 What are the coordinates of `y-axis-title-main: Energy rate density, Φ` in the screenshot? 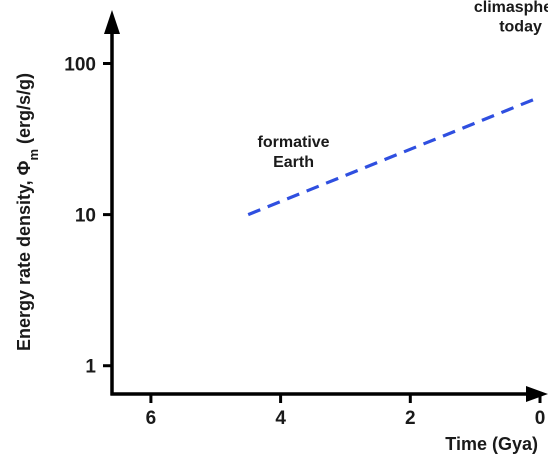 It's located at (24, 255).